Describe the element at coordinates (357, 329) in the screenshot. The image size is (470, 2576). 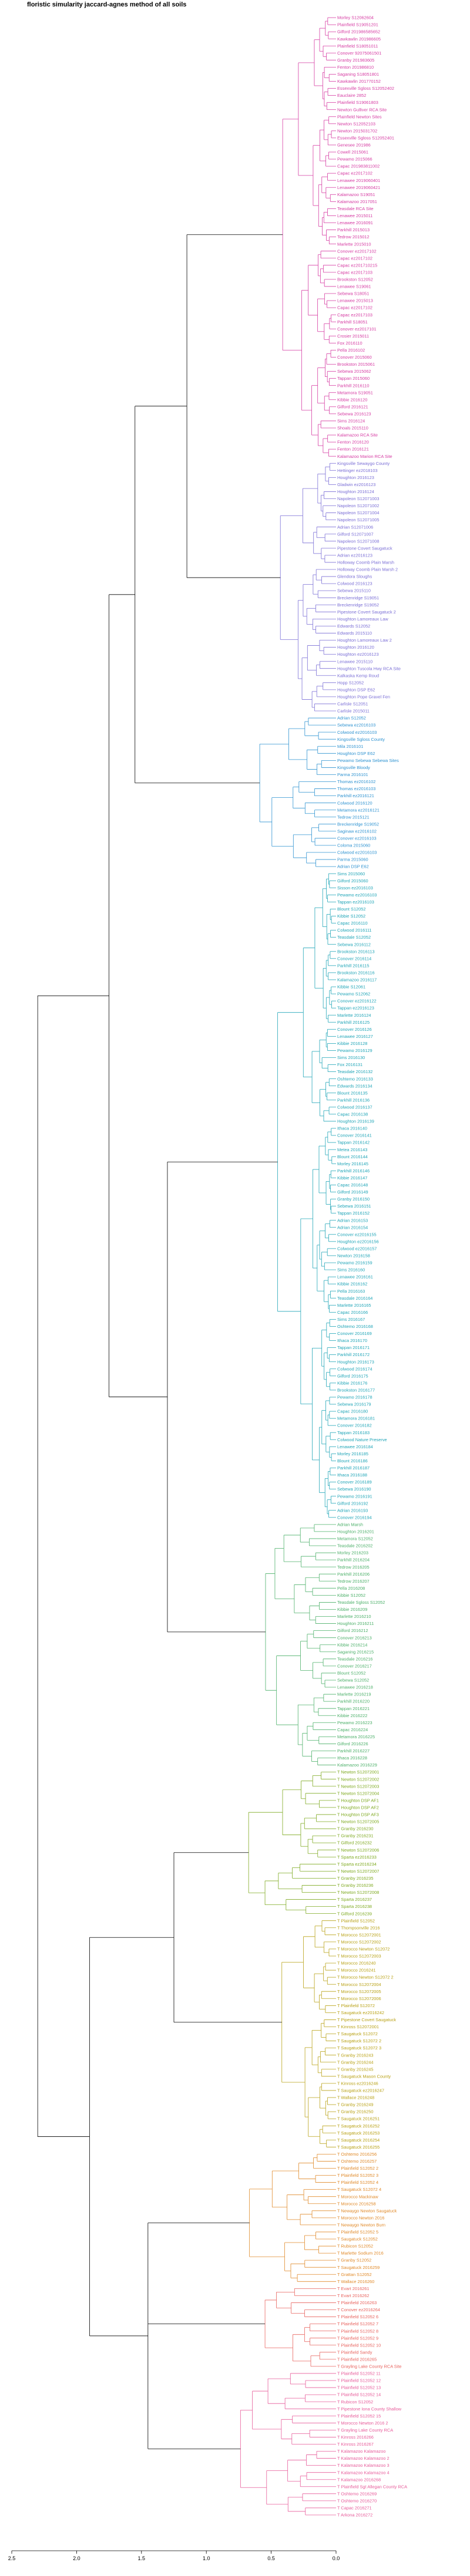
I see `leaf-label: Conover ez2017101` at that location.